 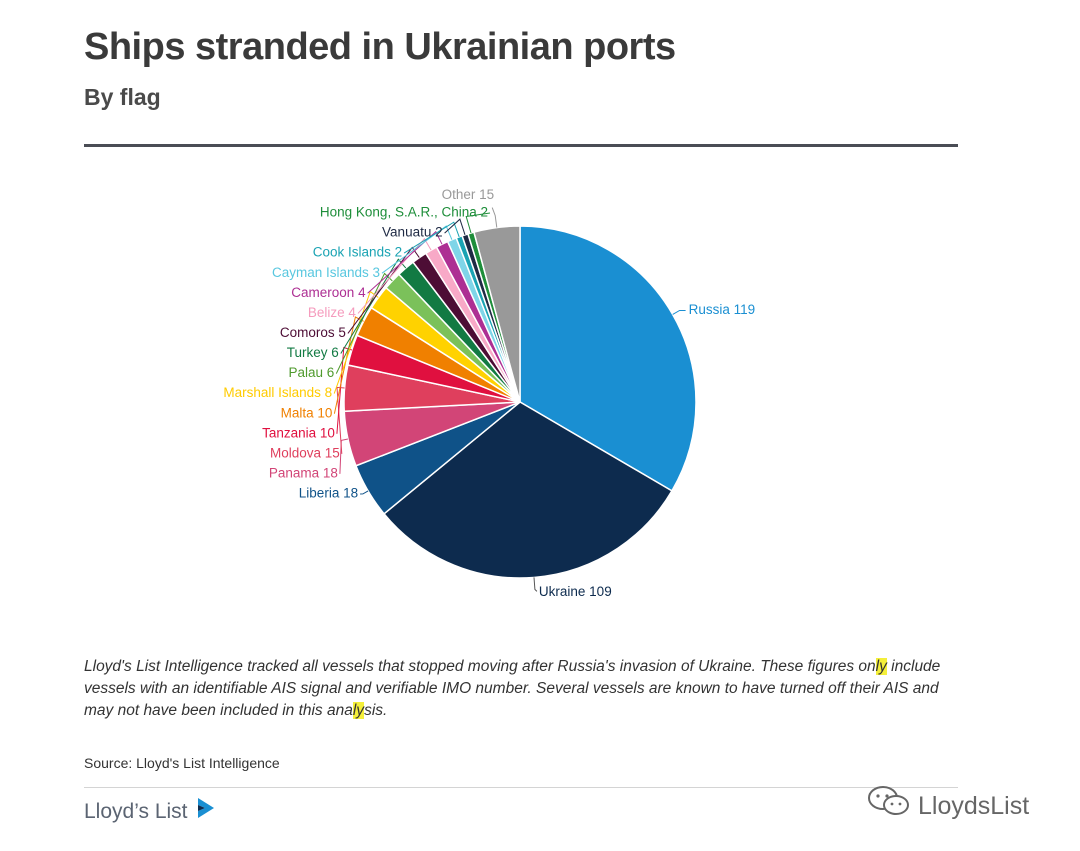 What do you see at coordinates (182, 763) in the screenshot?
I see `source-text: Source: Lloyd's List Intelligence` at bounding box center [182, 763].